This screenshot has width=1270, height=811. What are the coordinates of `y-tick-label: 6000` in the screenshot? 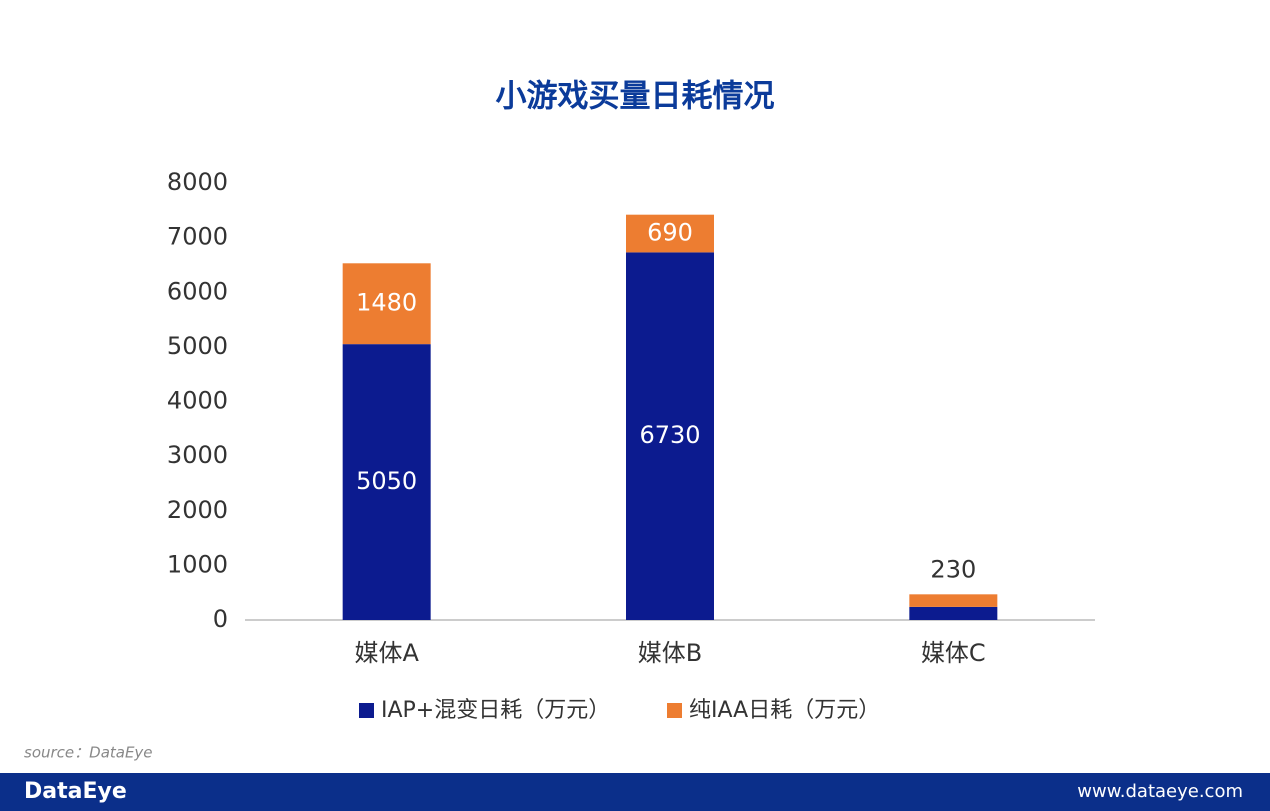 It's located at (197, 291).